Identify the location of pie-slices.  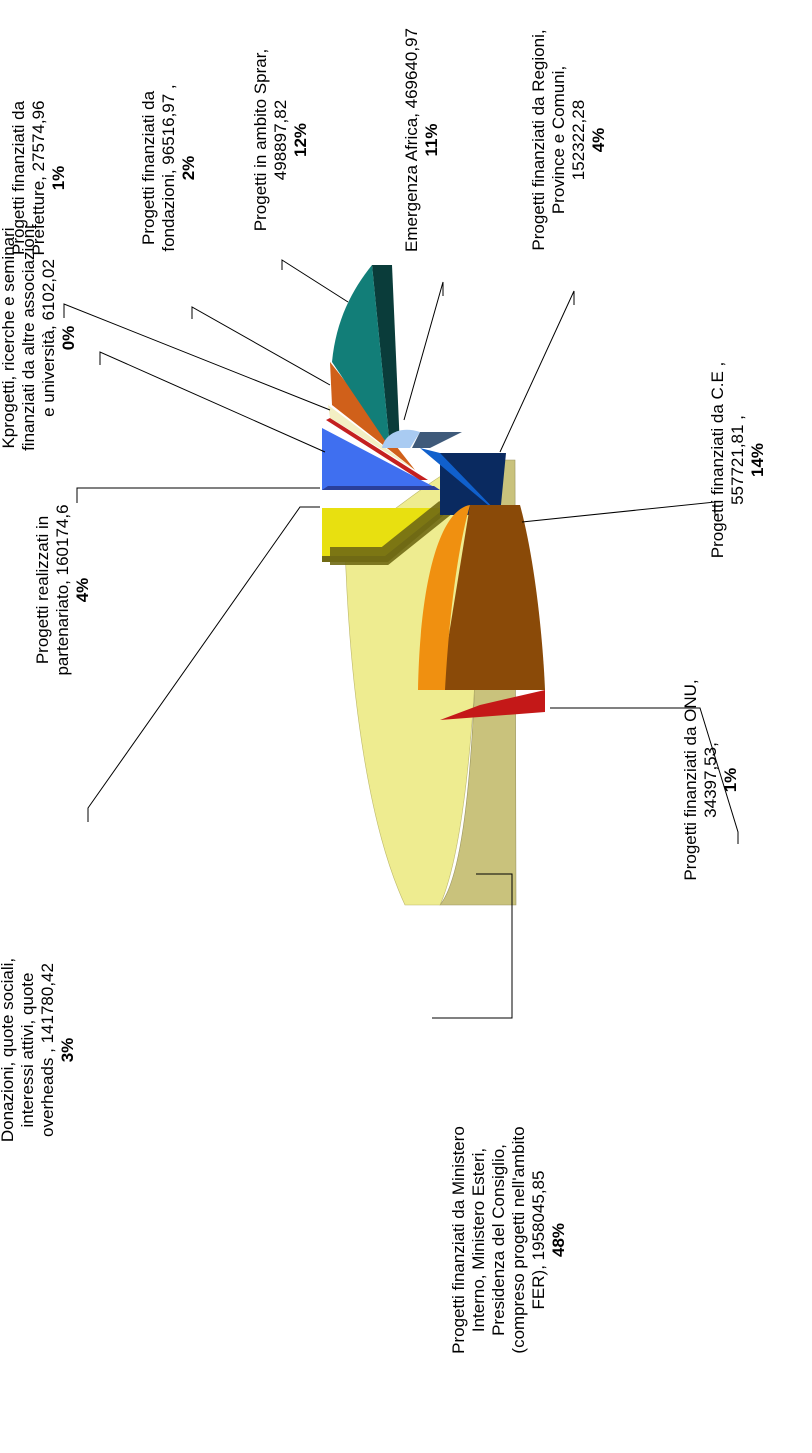
(433, 585).